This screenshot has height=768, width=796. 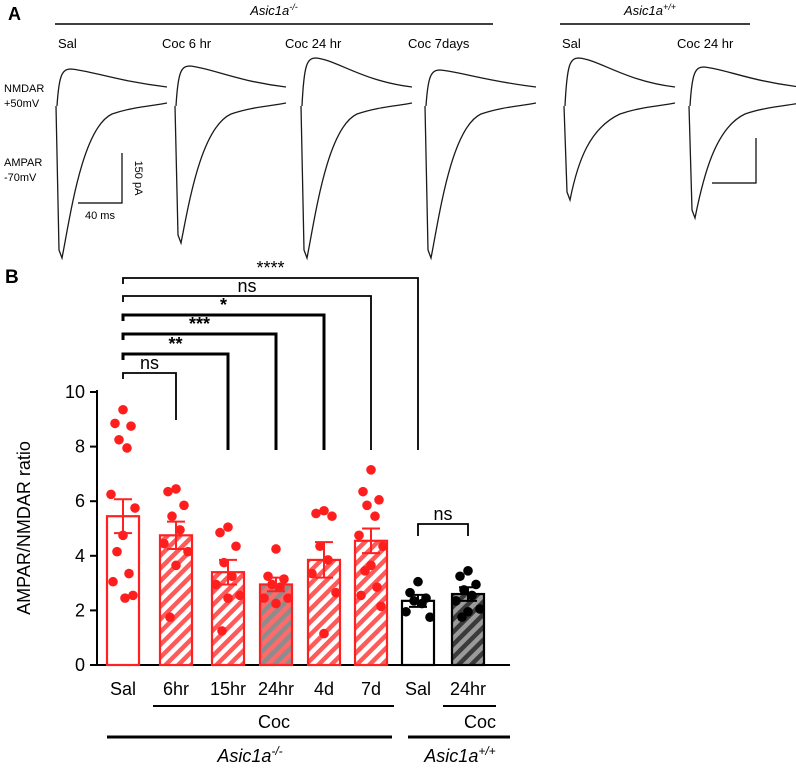 I want to click on y-tick-label: 8, so click(x=80, y=447).